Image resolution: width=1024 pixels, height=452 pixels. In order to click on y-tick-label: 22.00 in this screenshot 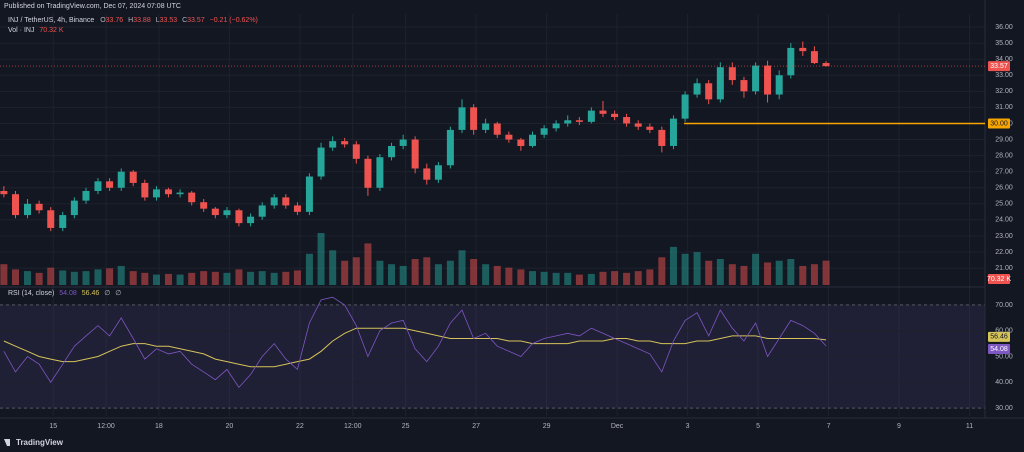, I will do `click(1004, 252)`.